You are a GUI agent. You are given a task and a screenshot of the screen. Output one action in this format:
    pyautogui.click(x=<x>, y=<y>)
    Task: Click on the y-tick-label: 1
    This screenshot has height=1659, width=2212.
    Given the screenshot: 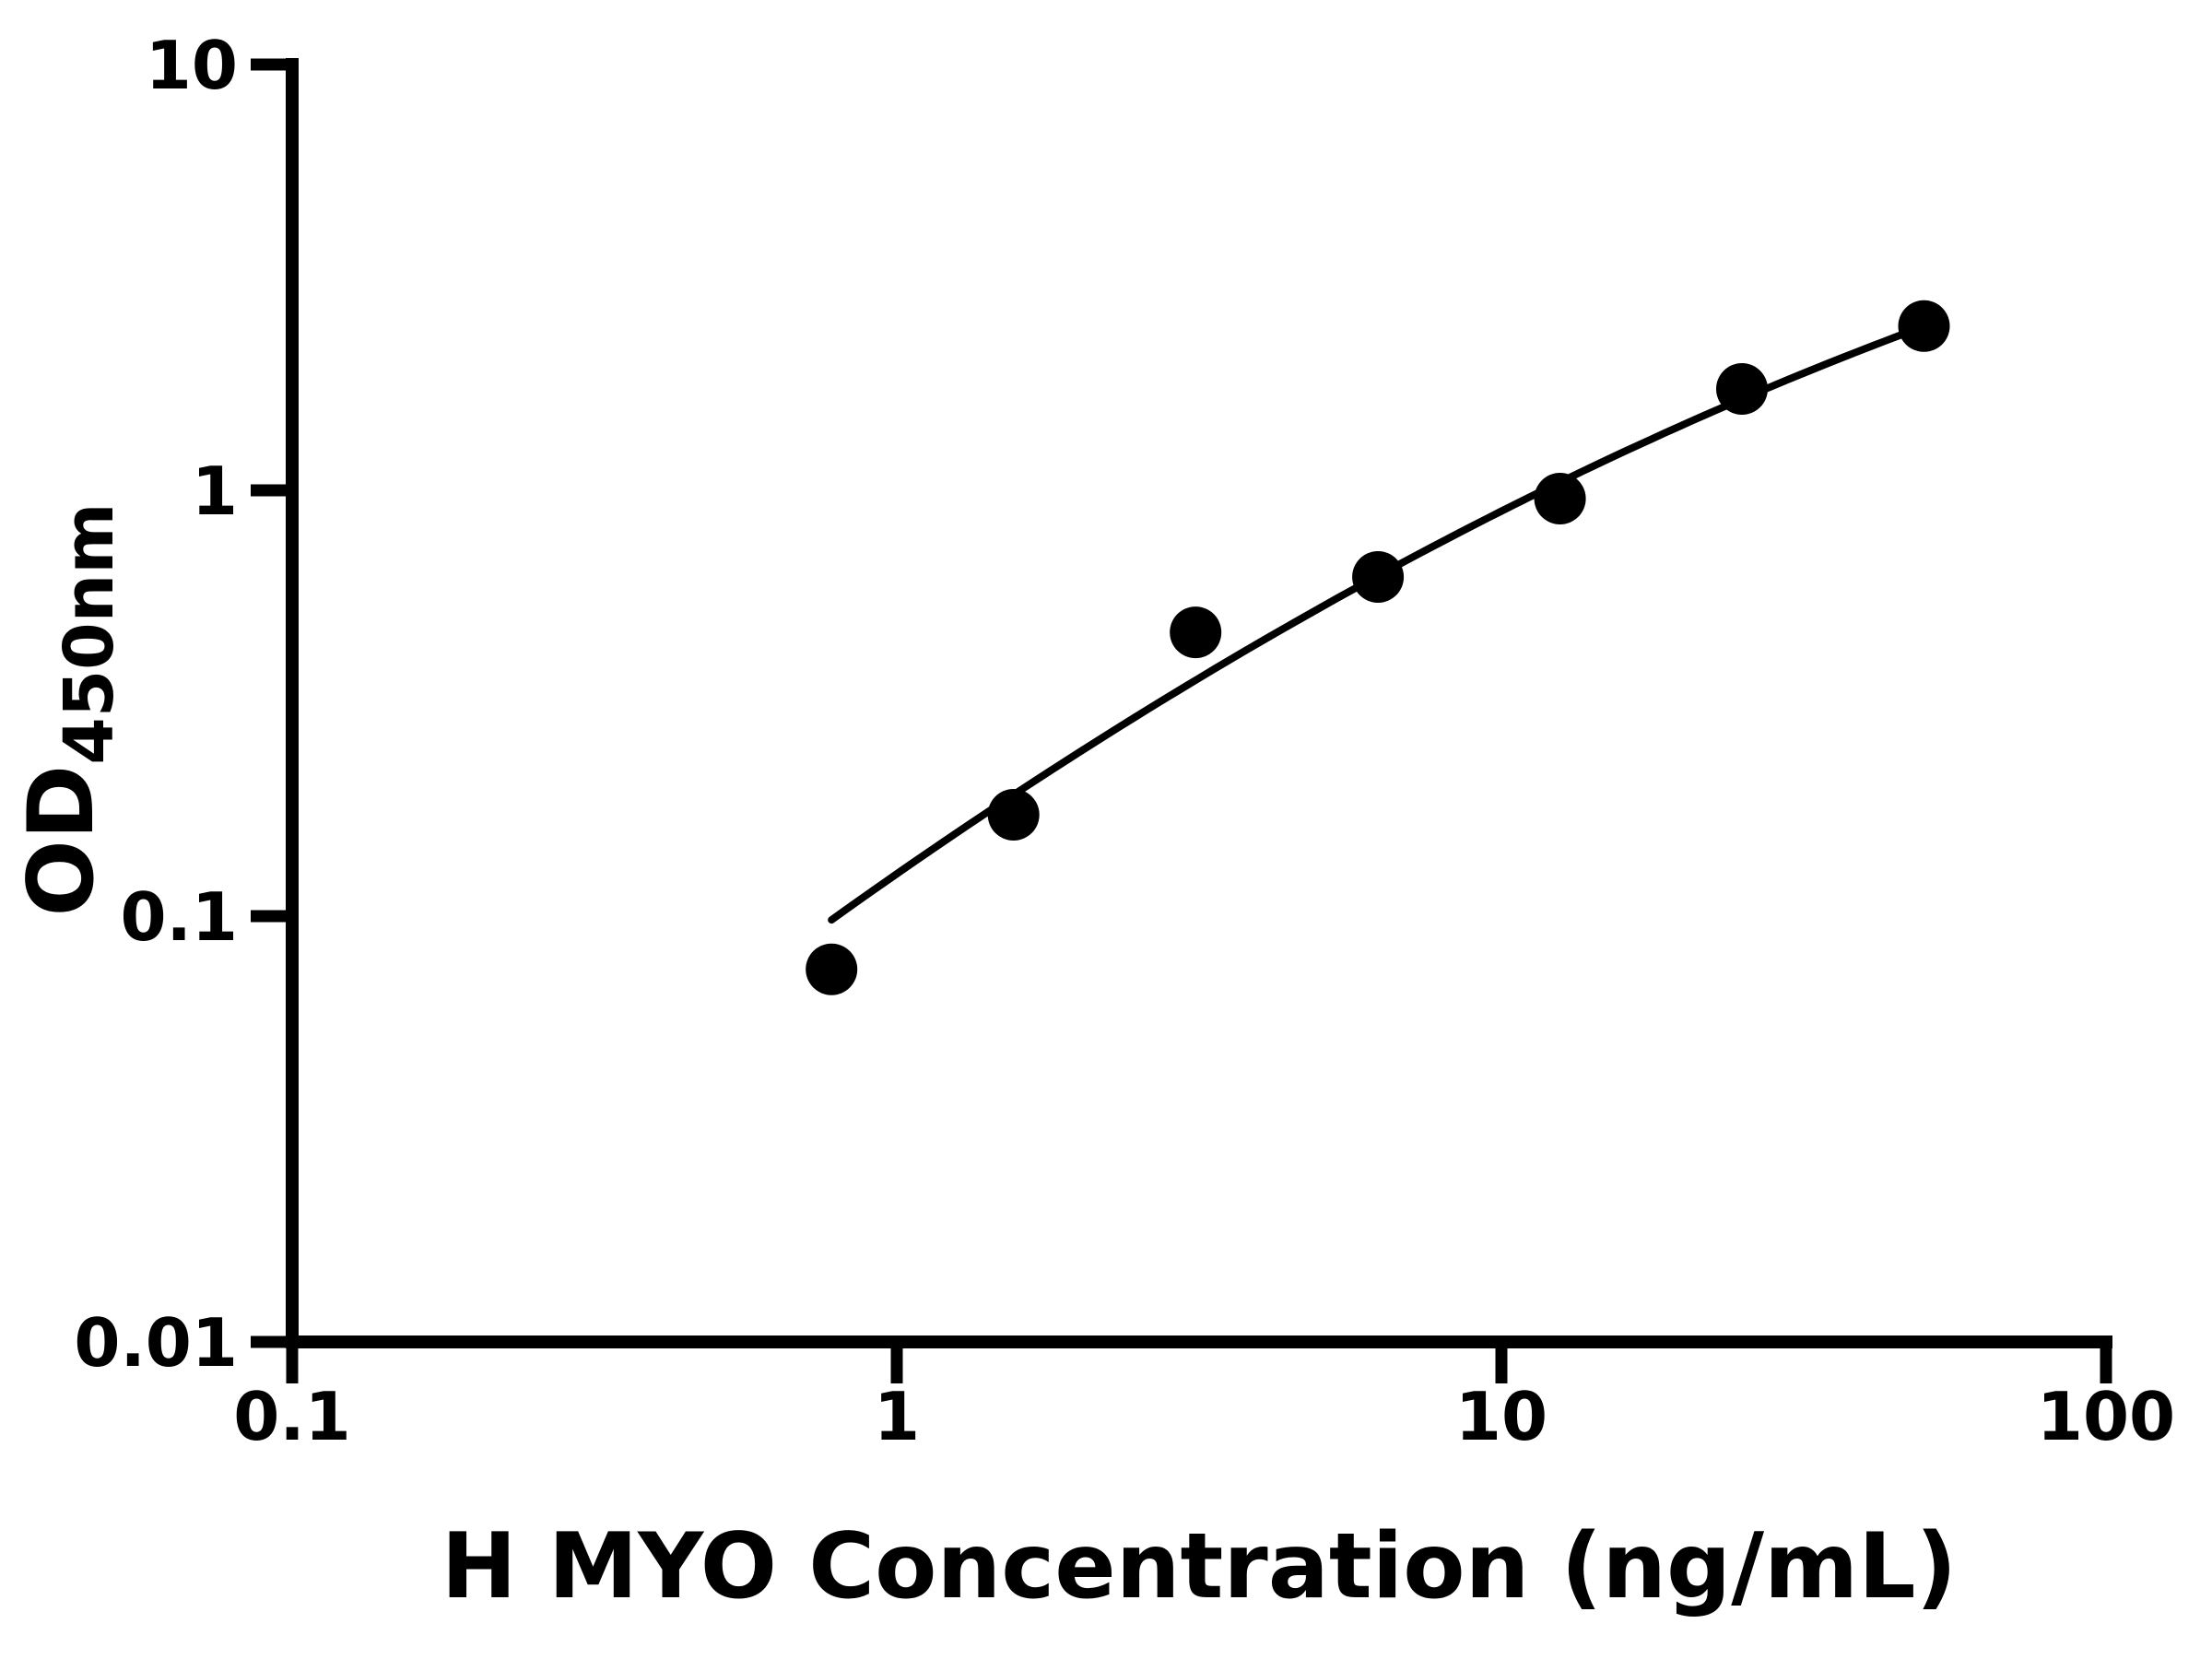 What is the action you would take?
    pyautogui.click(x=215, y=491)
    